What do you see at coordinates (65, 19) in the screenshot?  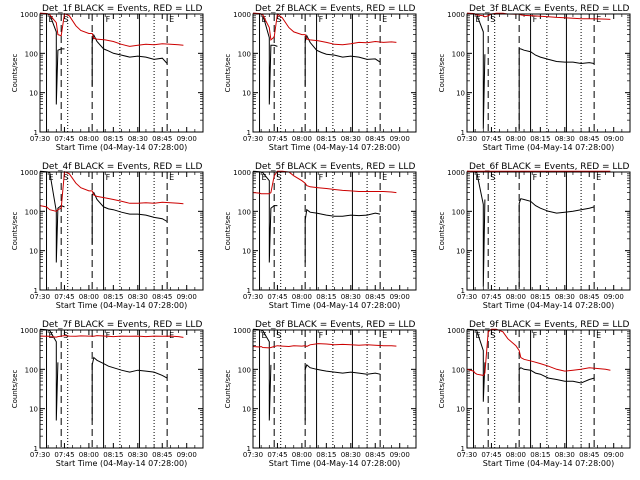 I see `event-marker-label: S` at bounding box center [65, 19].